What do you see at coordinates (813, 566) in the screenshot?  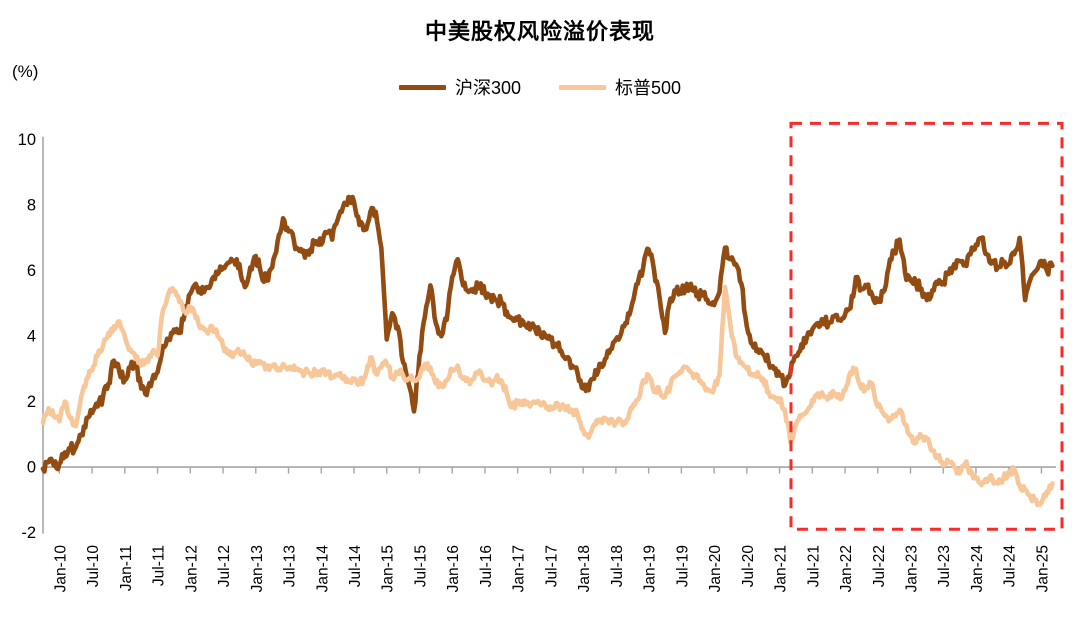 I see `svg-text: Jul-21` at bounding box center [813, 566].